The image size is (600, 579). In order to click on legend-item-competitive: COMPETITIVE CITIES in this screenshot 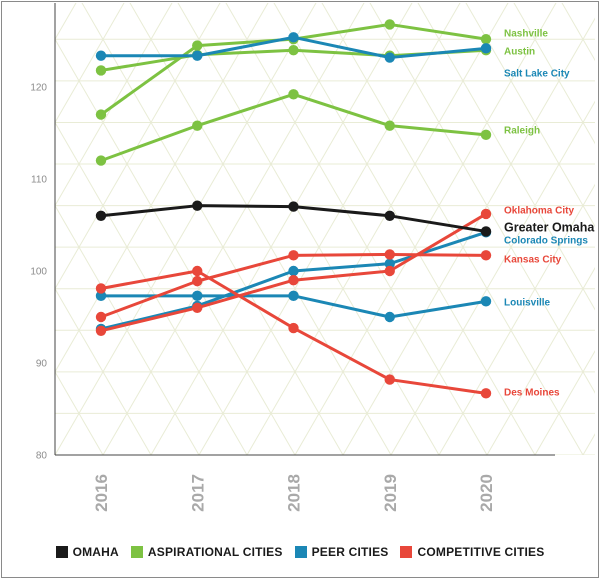, I will do `click(472, 552)`.